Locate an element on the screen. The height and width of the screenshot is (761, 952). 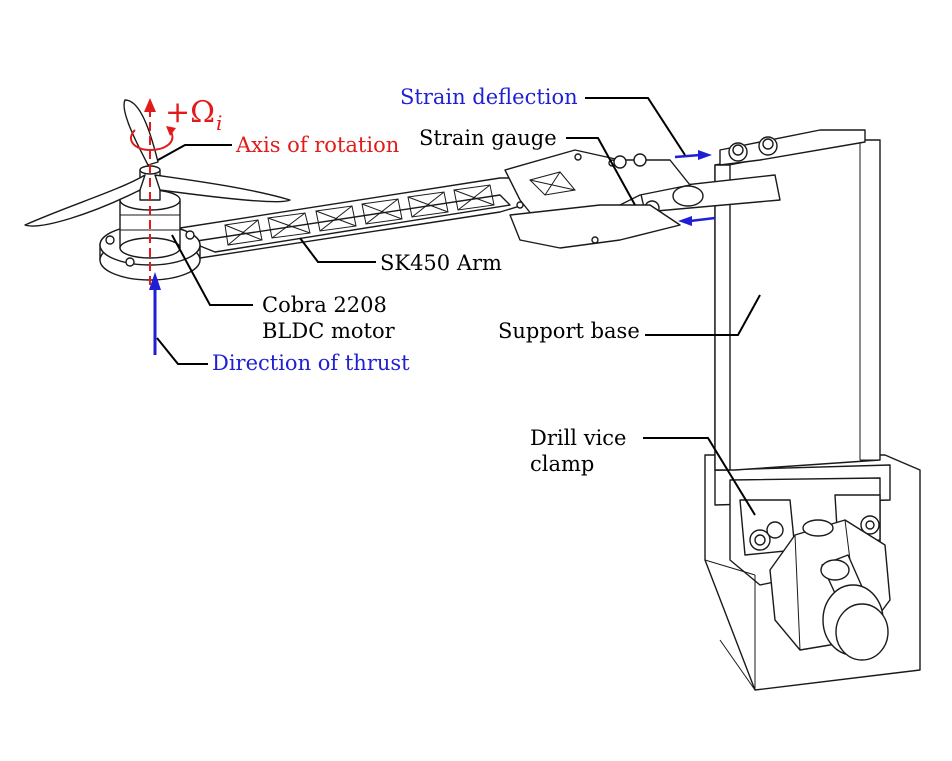
leader-support-base is located at coordinates (703, 315).